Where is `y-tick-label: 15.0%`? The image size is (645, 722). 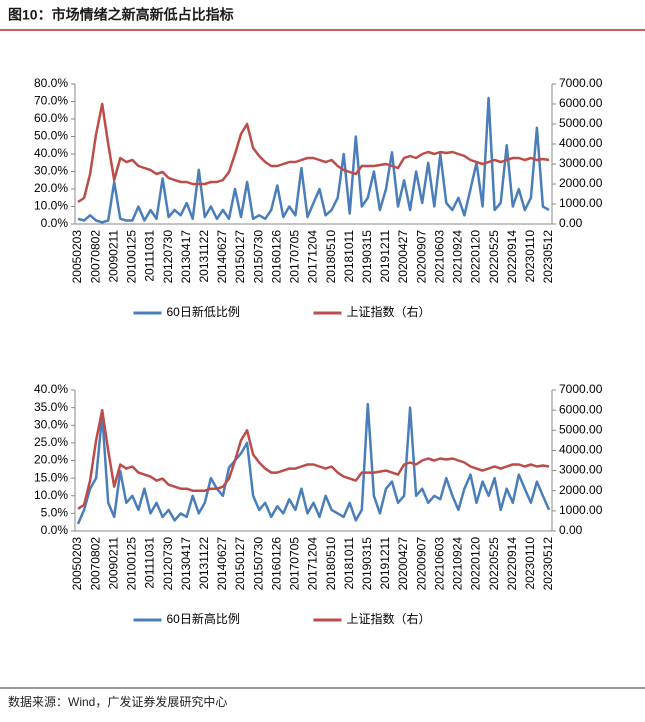 y-tick-label: 15.0% is located at coordinates (51, 477).